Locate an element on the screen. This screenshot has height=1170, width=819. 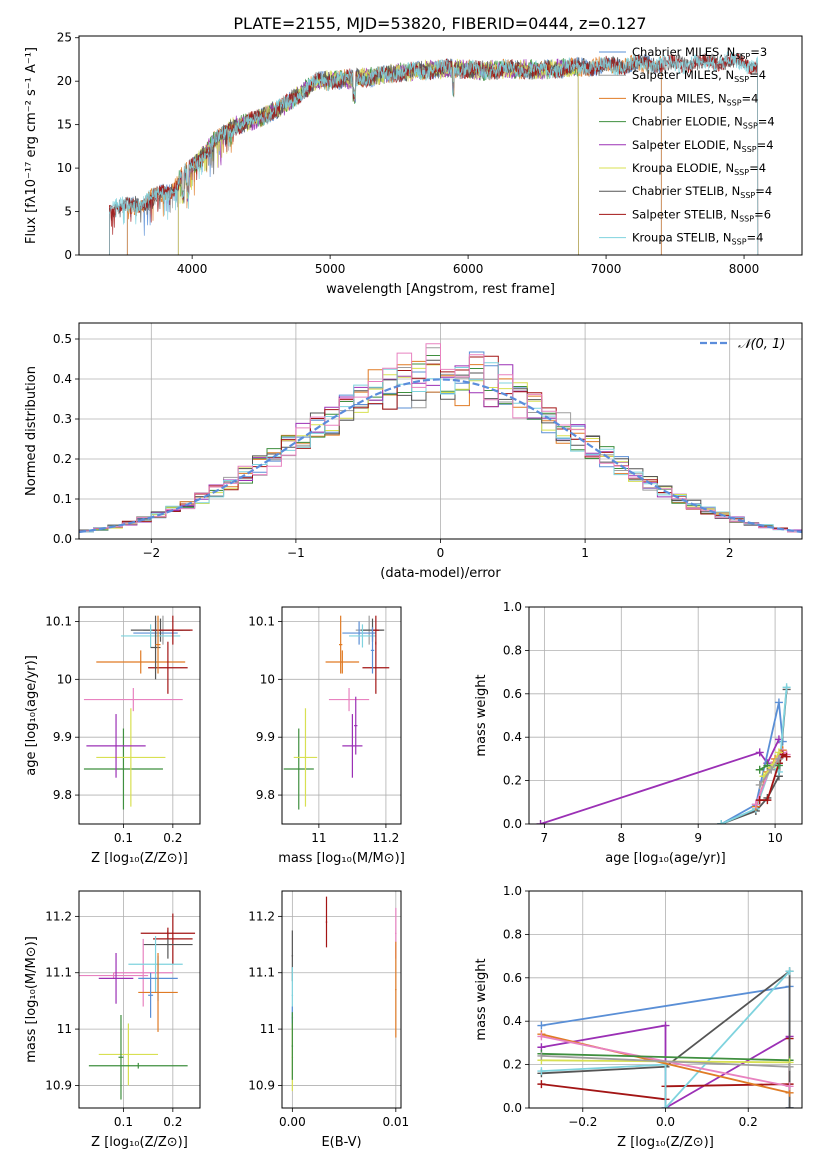
x-tick-label: 0.1 is located at coordinates (123, 1122).